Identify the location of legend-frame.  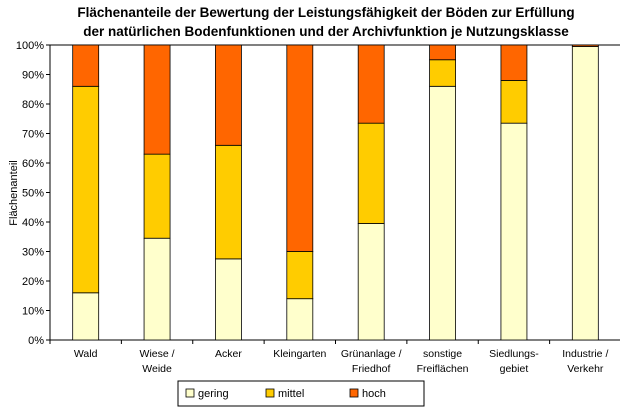
(301, 393).